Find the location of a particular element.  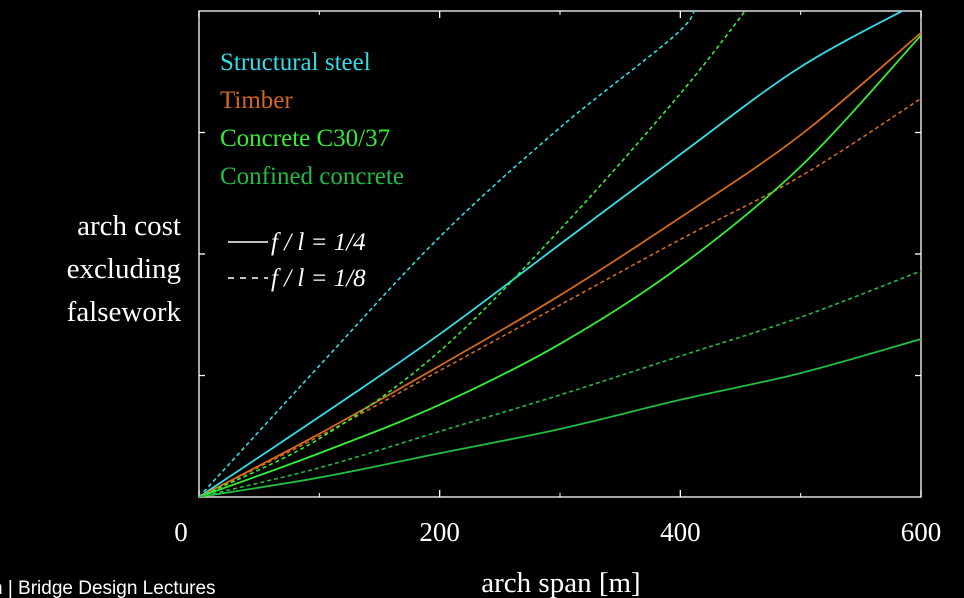

footer-text: n | Bridge Design Lectures is located at coordinates (108, 588).